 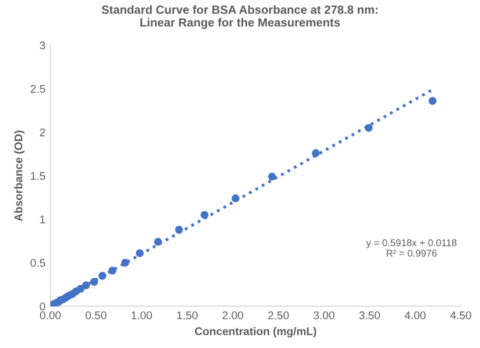 What do you see at coordinates (43, 306) in the screenshot?
I see `y-tick-label: 0` at bounding box center [43, 306].